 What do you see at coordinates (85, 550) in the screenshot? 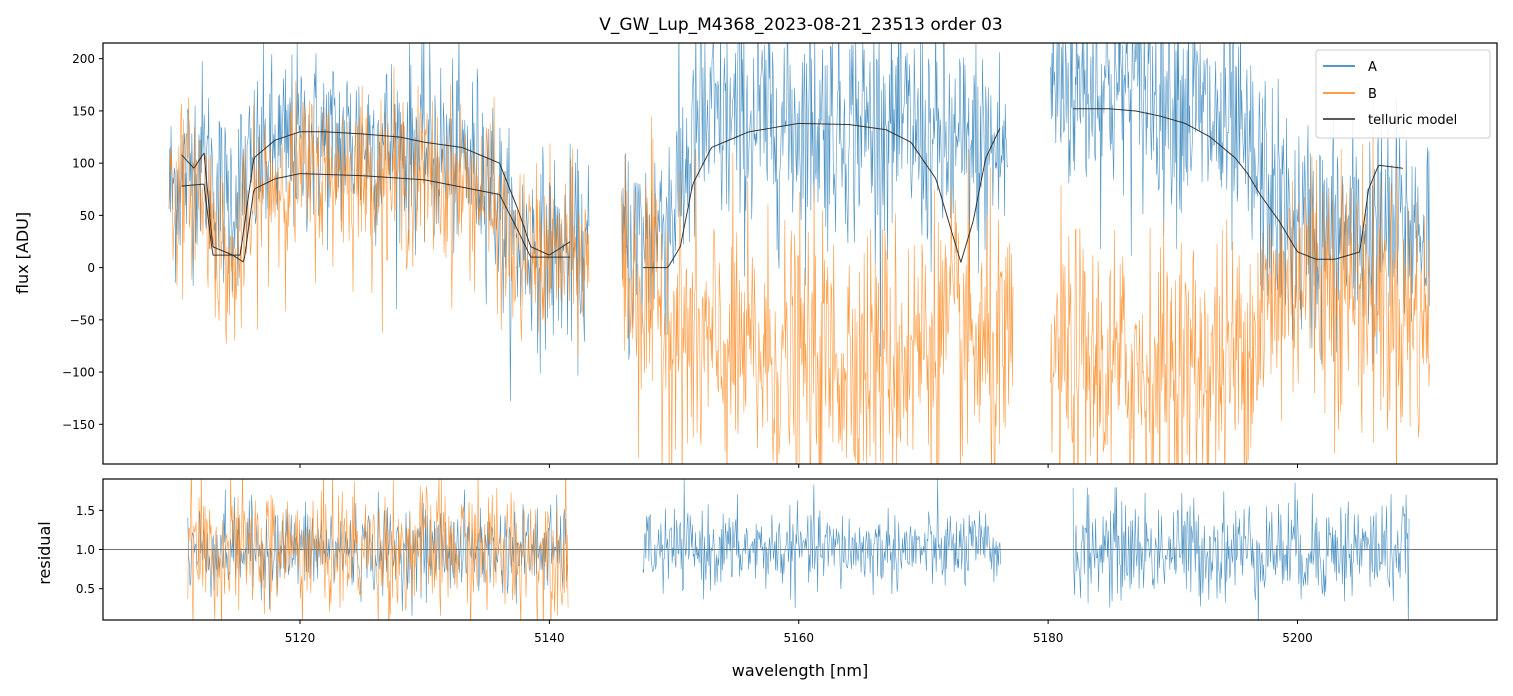
I see `residual-ytick-label: 1.0` at bounding box center [85, 550].